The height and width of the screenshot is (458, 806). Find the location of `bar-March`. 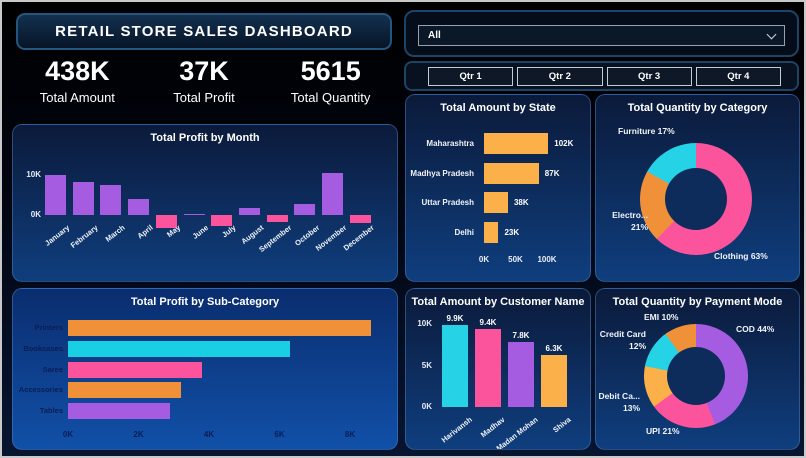

bar-March is located at coordinates (111, 200).